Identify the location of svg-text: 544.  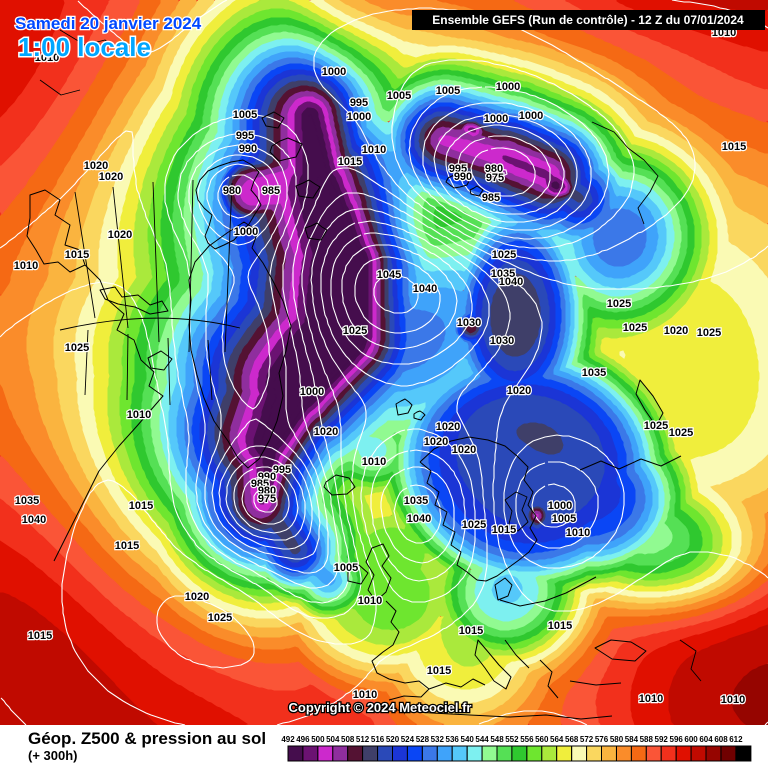
(482, 739).